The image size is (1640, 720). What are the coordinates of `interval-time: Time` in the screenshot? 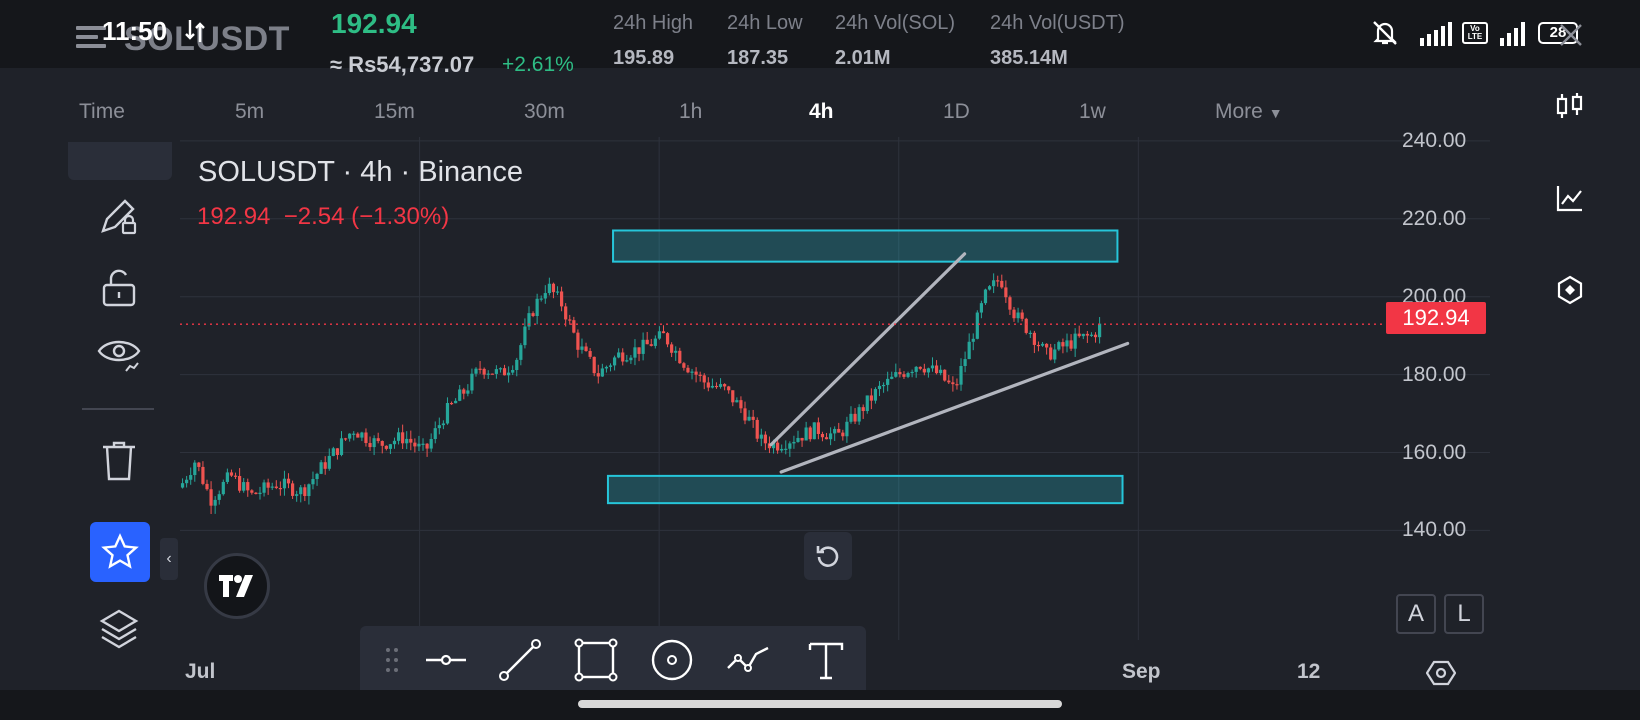 It's located at (102, 111).